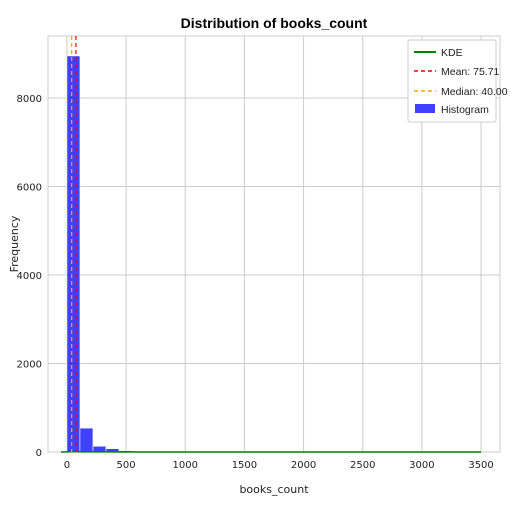 The image size is (512, 517). Describe the element at coordinates (458, 81) in the screenshot. I see `legend: KDE Mean: 75.71 Median: 40.00 Histogram` at that location.